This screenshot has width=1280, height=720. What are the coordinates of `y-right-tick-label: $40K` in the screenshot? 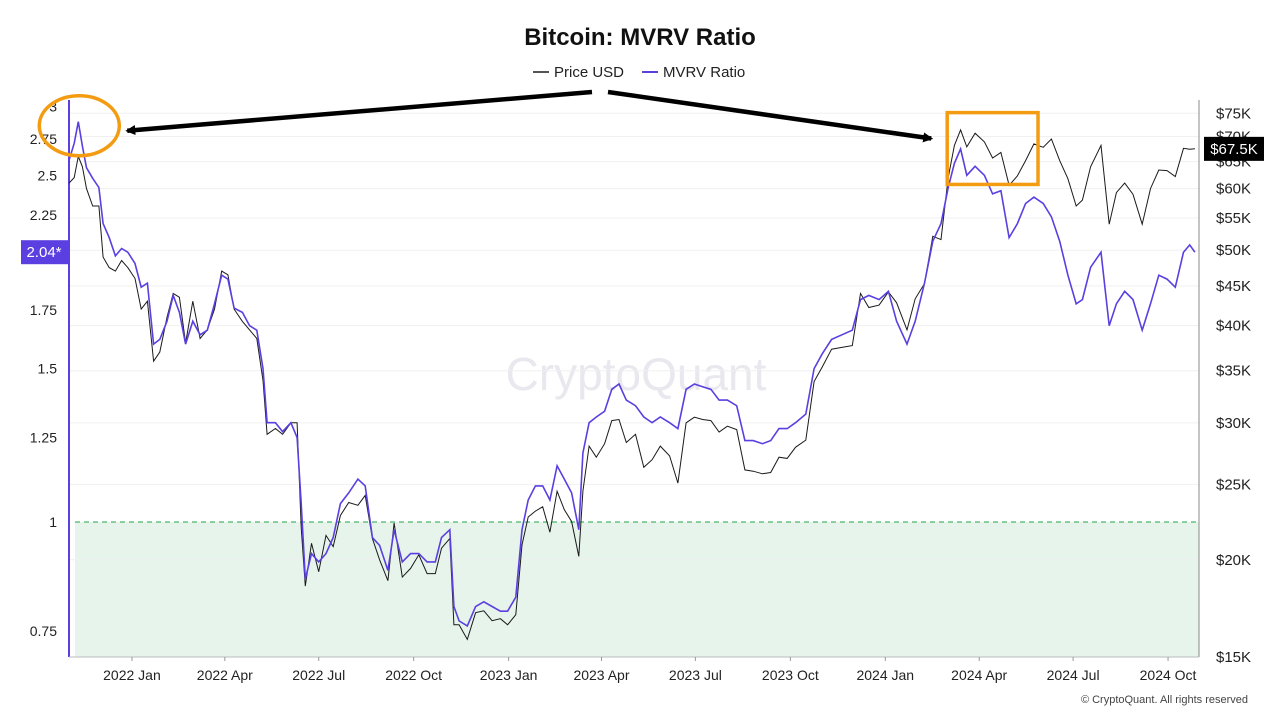 It's located at (1233, 326).